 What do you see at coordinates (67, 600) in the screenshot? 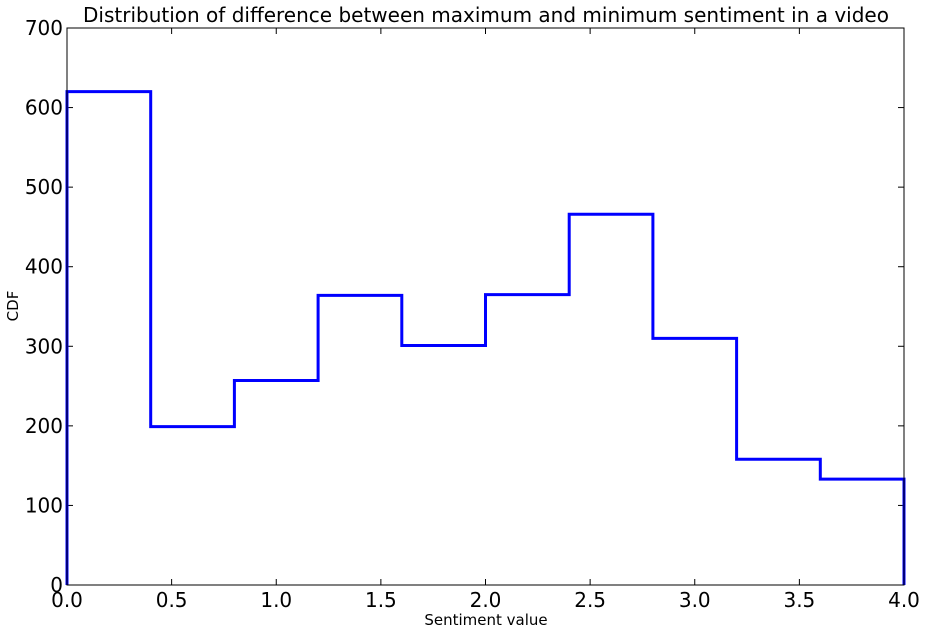
I see `x-tick-label: 0.0` at bounding box center [67, 600].